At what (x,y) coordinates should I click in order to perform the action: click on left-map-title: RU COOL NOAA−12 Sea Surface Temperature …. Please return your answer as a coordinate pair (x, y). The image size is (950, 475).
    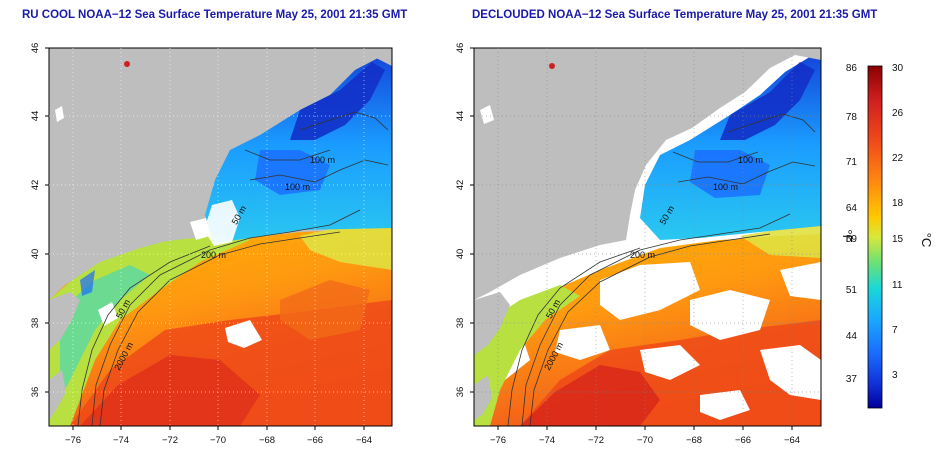
    Looking at the image, I should click on (215, 15).